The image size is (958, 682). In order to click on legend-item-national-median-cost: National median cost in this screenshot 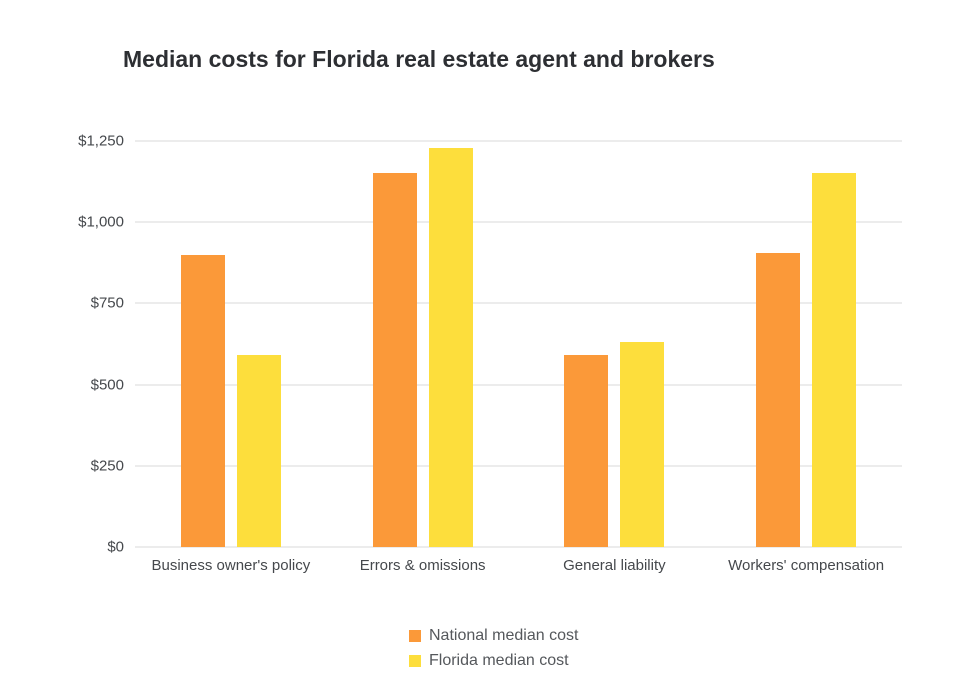, I will do `click(493, 636)`.